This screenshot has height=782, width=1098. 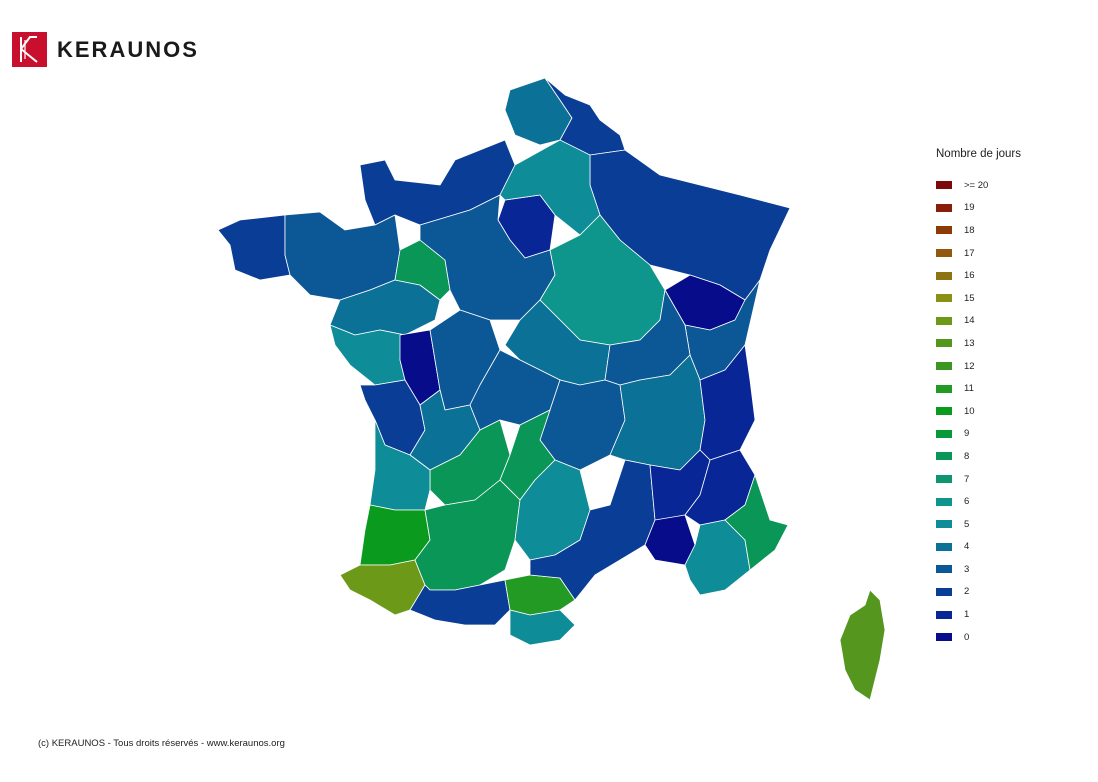 I want to click on legend-item: 4, so click(x=996, y=547).